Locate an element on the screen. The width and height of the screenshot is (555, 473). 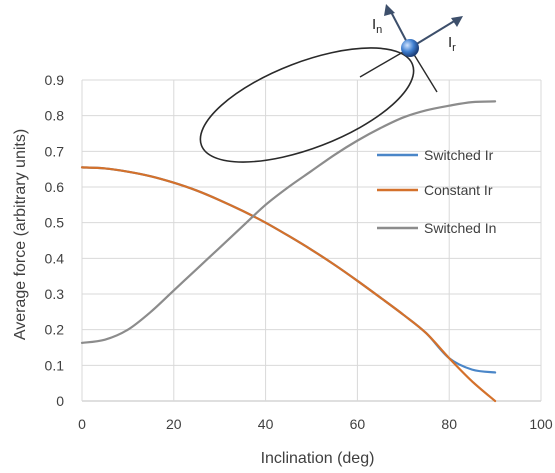
y-tick-label: 0.6 is located at coordinates (55, 187).